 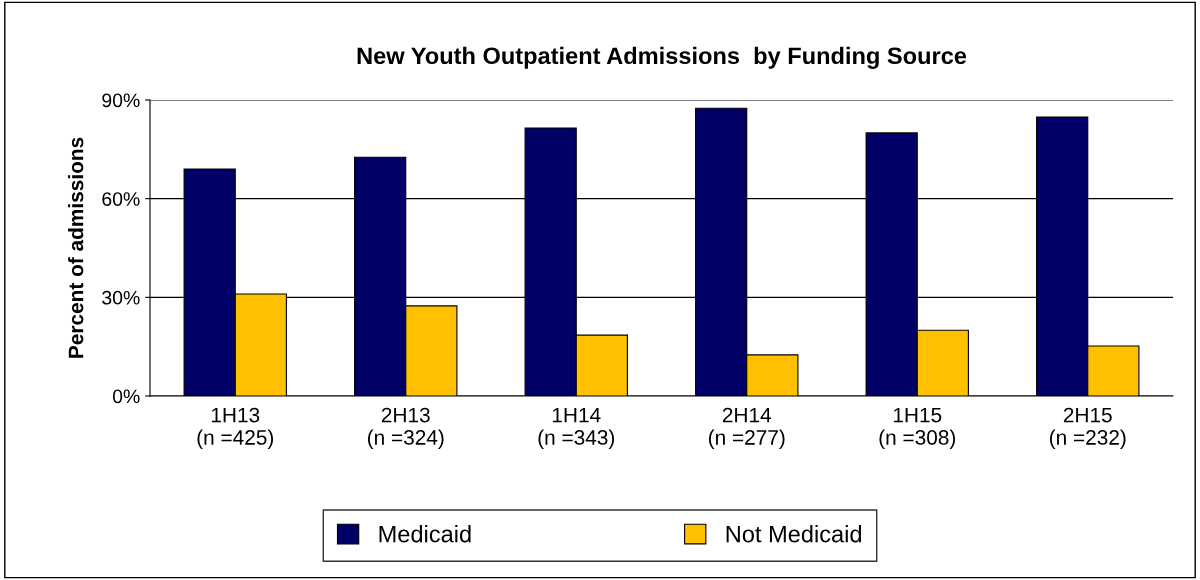 What do you see at coordinates (121, 297) in the screenshot?
I see `y-tick-label: 30%` at bounding box center [121, 297].